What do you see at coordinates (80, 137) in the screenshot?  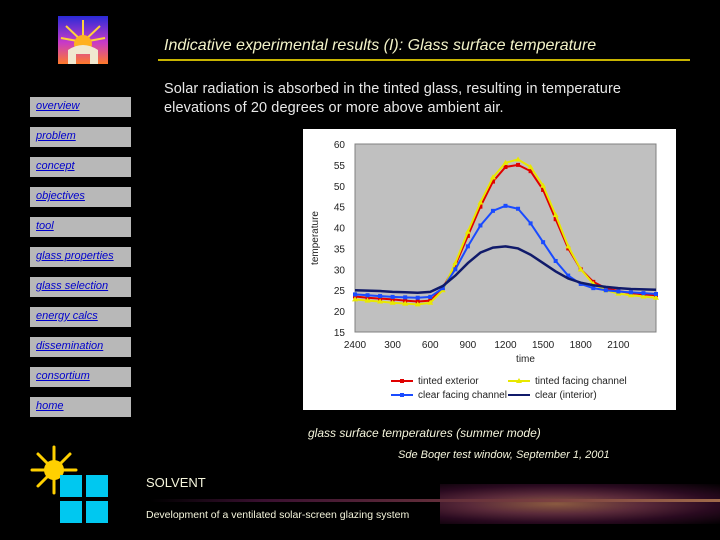 I see `nav-link-problem: problem` at bounding box center [80, 137].